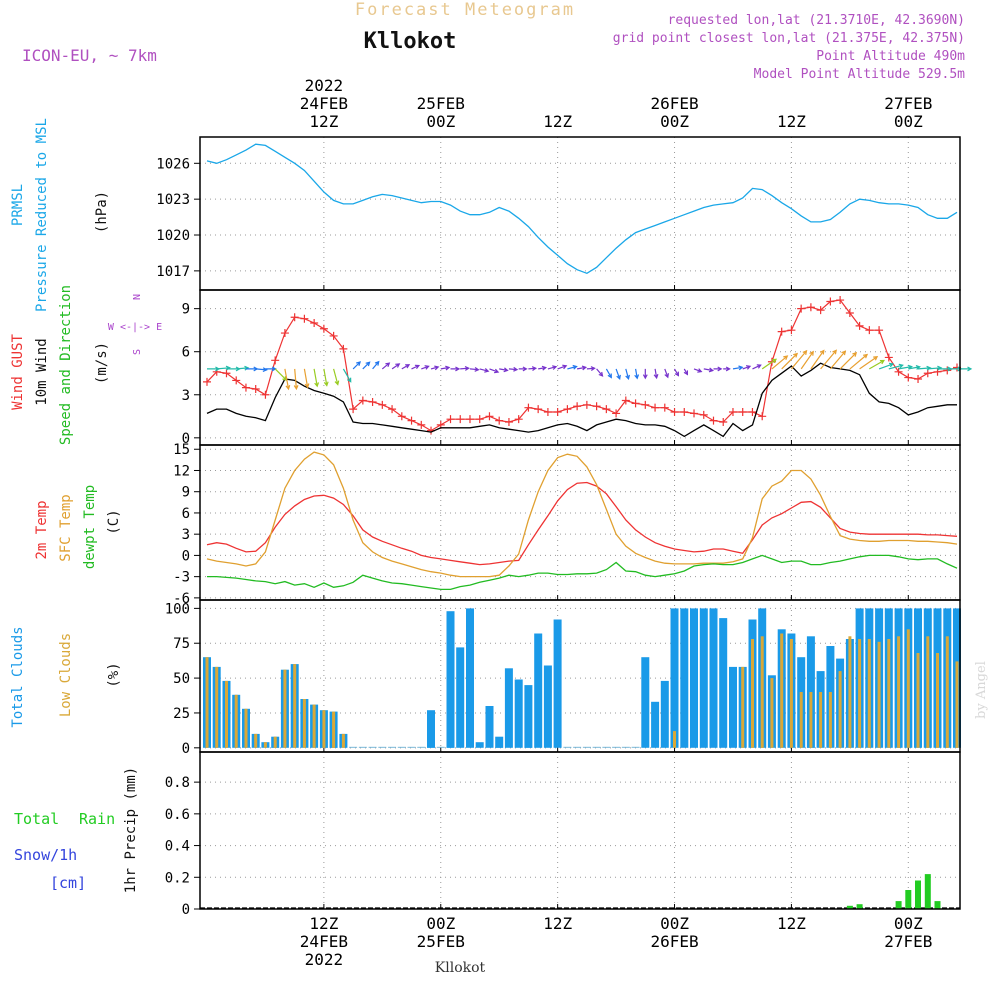  I want to click on series-wind10m, so click(581, 400).